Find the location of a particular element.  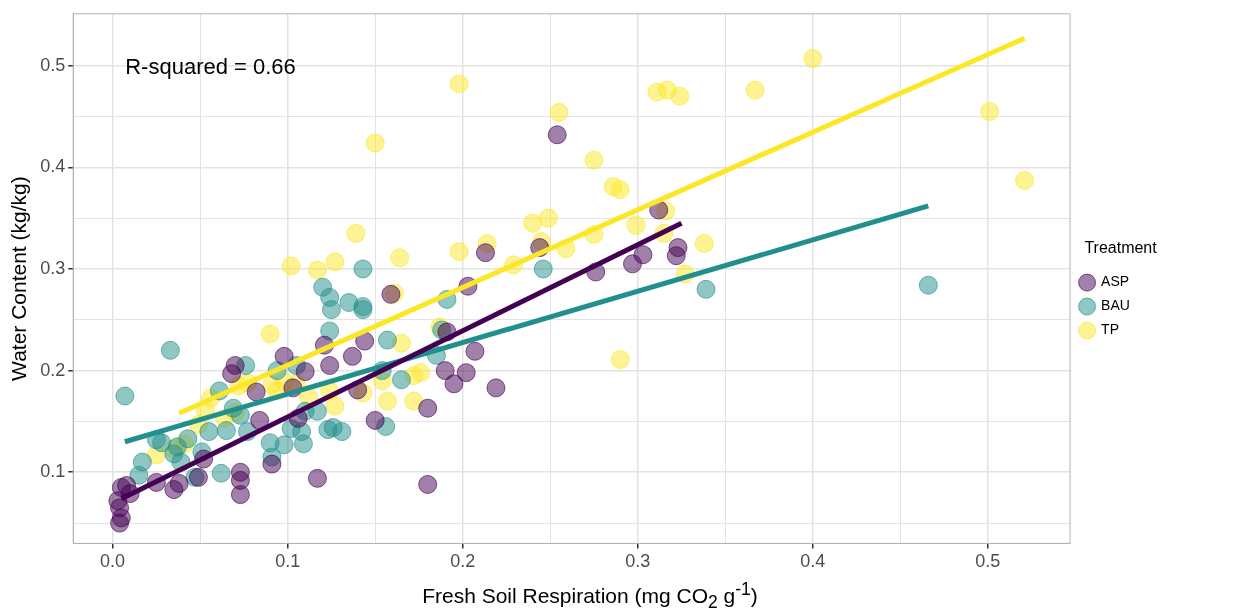

x-tick-label: 0.3 is located at coordinates (638, 561).